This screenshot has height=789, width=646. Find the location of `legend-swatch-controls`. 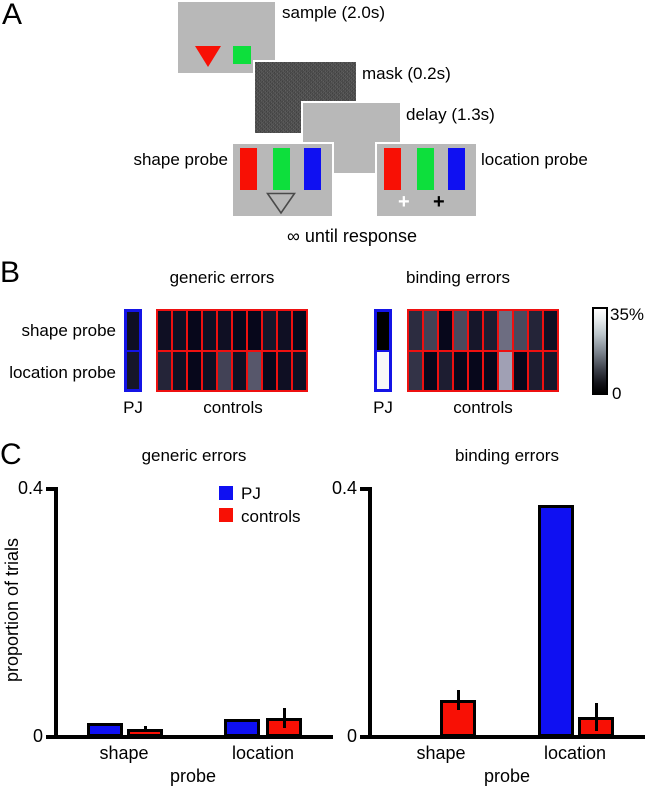

legend-swatch-controls is located at coordinates (226, 515).